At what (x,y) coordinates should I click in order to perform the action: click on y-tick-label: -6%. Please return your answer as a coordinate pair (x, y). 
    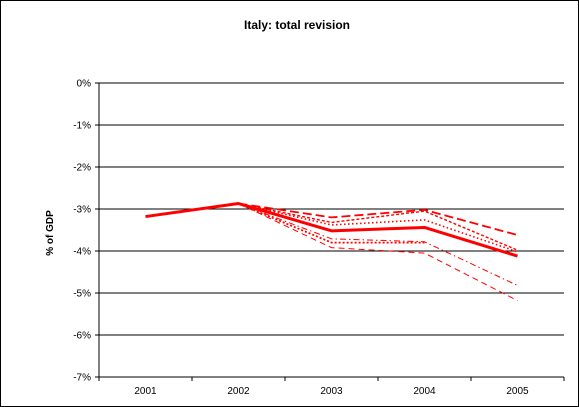
    Looking at the image, I should click on (82, 336).